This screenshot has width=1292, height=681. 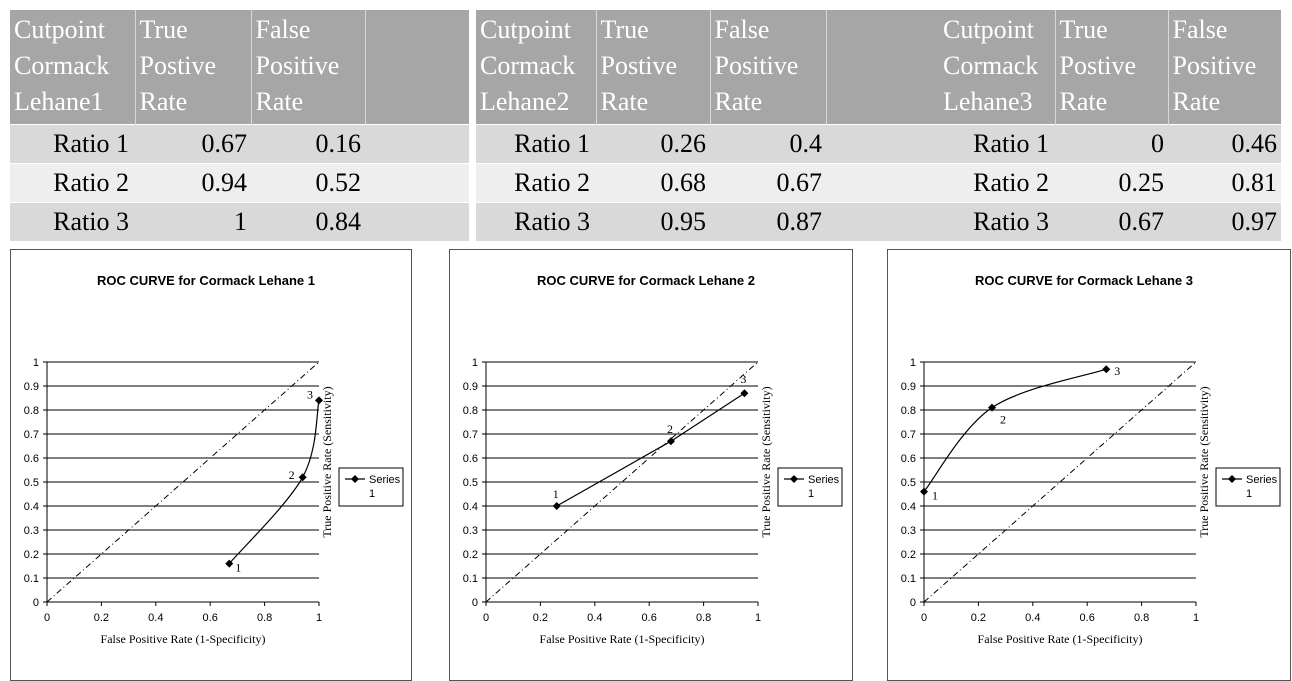 I want to click on table-row: Ratio 2 0.25 0.81, so click(x=1110, y=183).